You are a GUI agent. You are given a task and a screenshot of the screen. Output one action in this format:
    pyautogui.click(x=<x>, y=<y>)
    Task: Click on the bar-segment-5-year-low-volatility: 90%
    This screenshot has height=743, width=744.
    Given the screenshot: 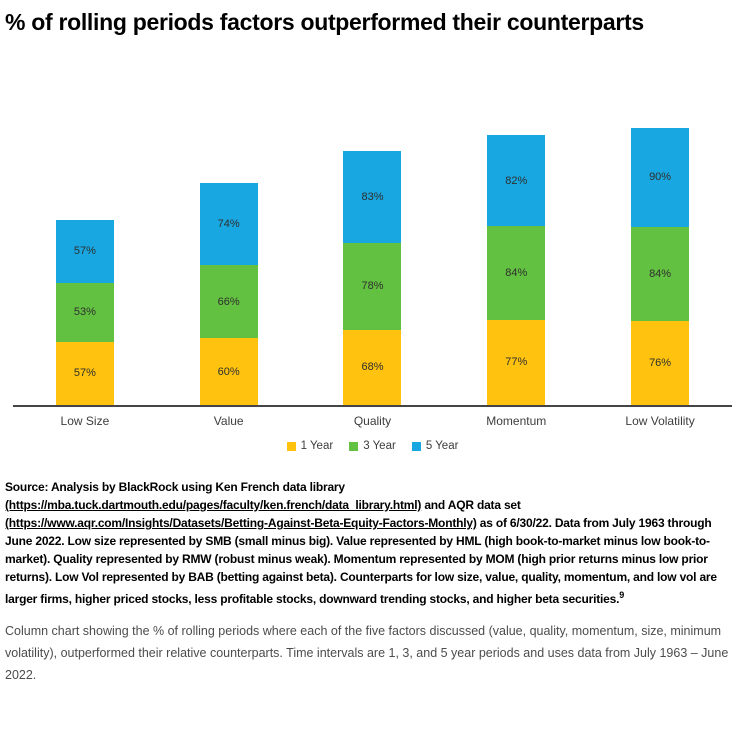 What is the action you would take?
    pyautogui.click(x=660, y=177)
    